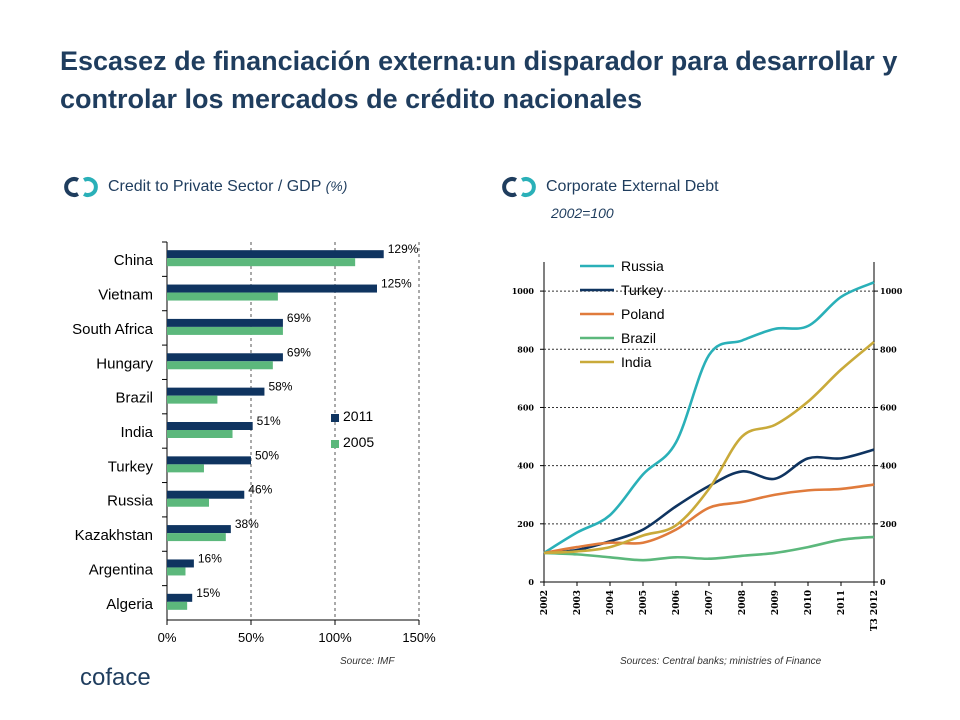  I want to click on y-tick-label: 600, so click(525, 407).